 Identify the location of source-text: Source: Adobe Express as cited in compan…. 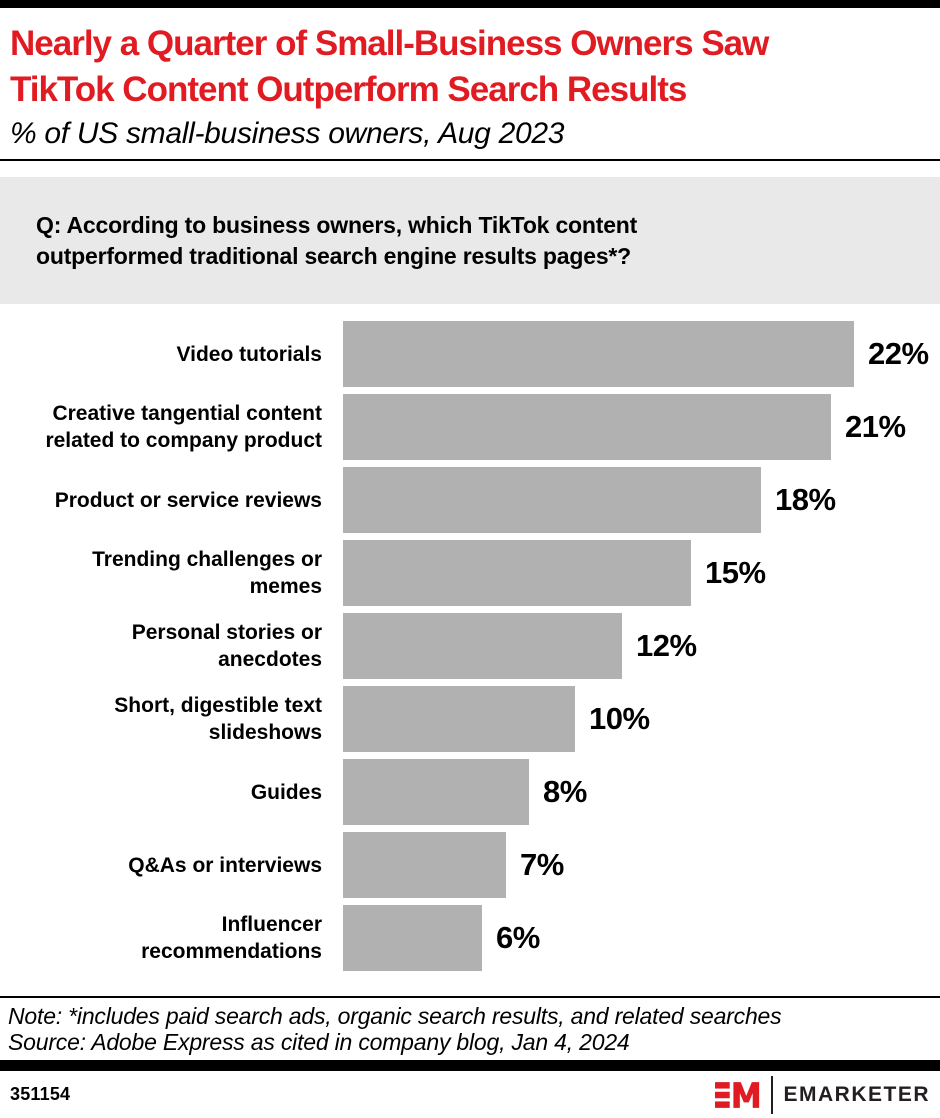
(319, 1042).